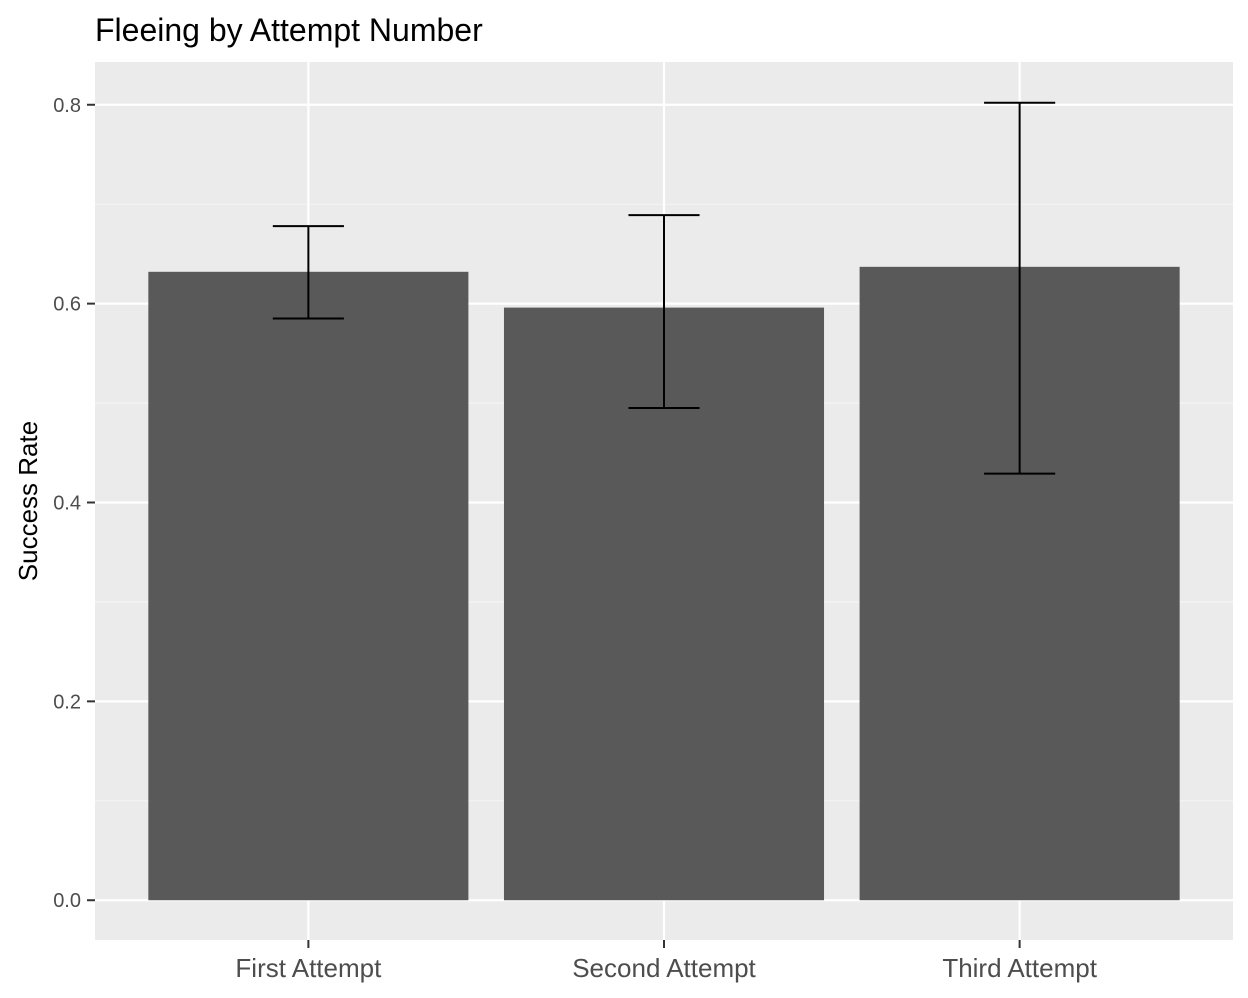  I want to click on chart-title: Fleeing by Attempt Number, so click(289, 30).